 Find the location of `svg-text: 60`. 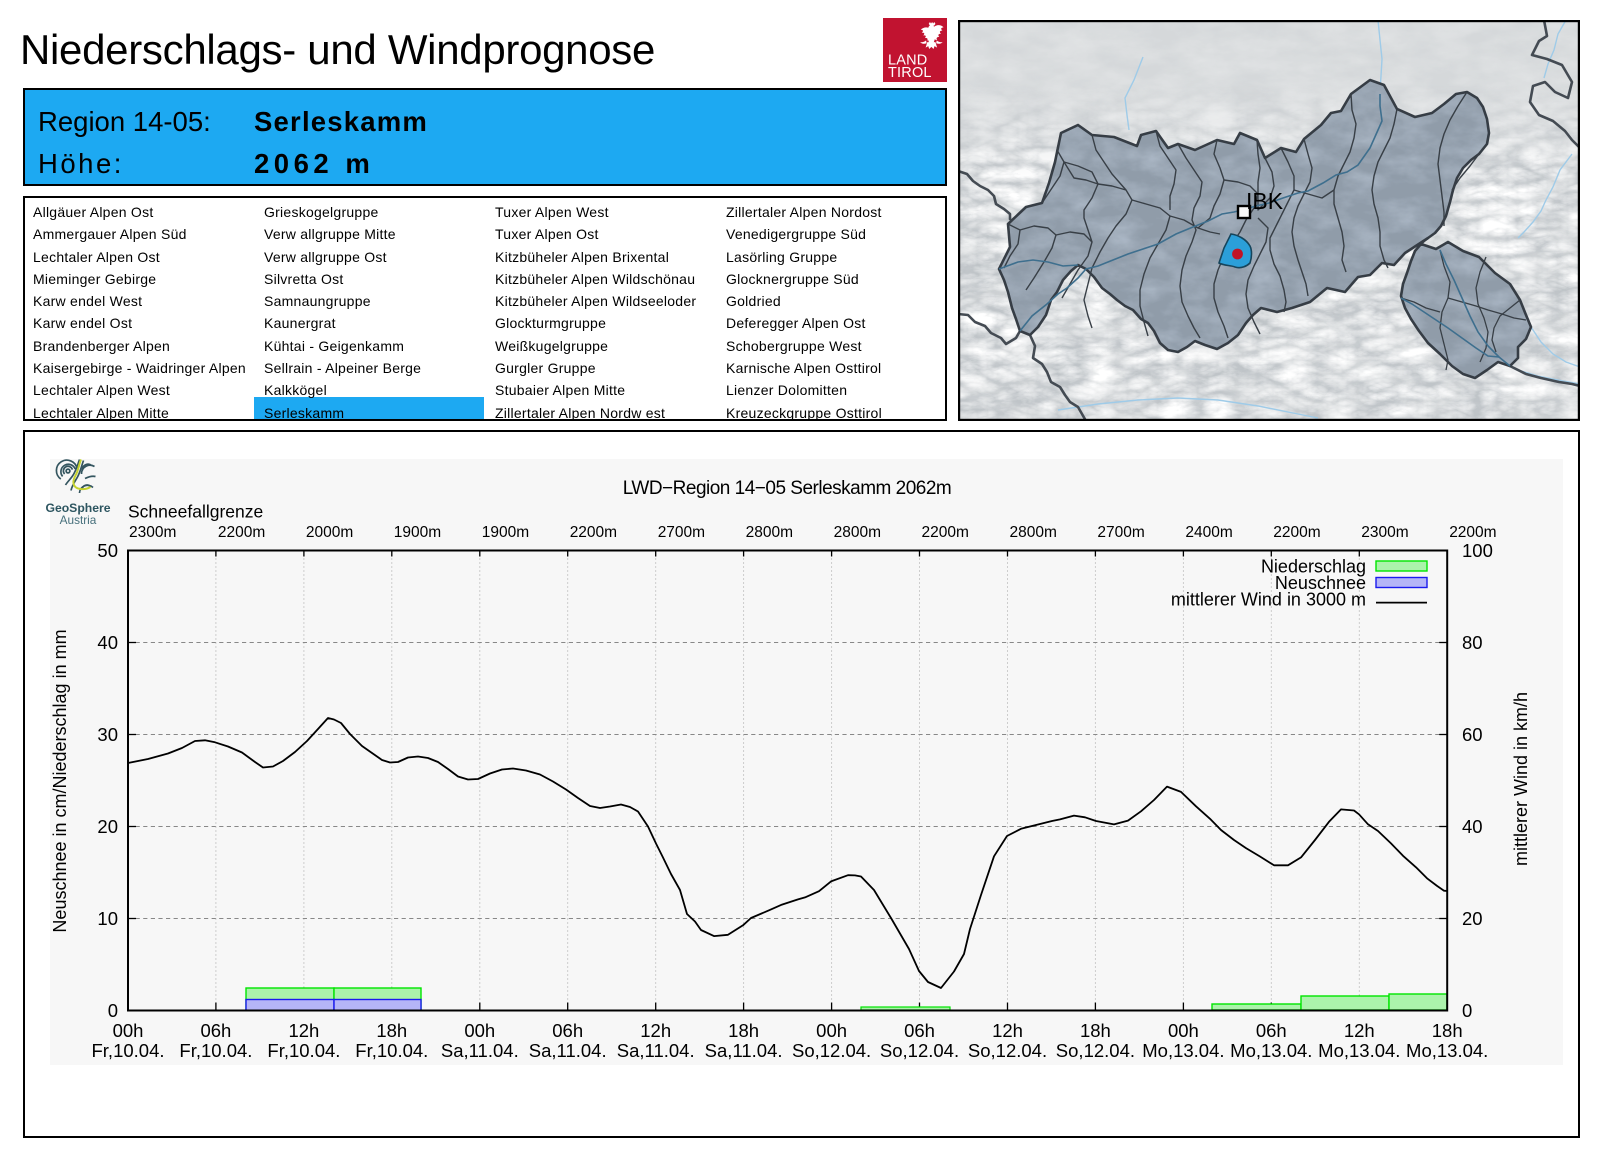

svg-text: 60 is located at coordinates (1472, 734).